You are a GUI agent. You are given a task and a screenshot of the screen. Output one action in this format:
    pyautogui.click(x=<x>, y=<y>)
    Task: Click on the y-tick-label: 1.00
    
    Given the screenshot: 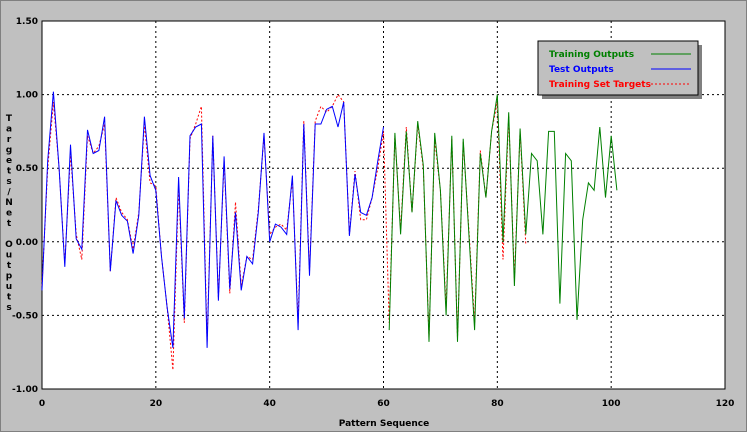 What is the action you would take?
    pyautogui.click(x=27, y=96)
    